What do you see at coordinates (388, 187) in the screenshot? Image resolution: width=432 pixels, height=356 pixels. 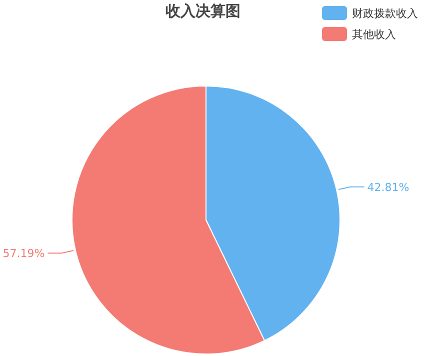 I see `data-label: 42.81%` at bounding box center [388, 187].